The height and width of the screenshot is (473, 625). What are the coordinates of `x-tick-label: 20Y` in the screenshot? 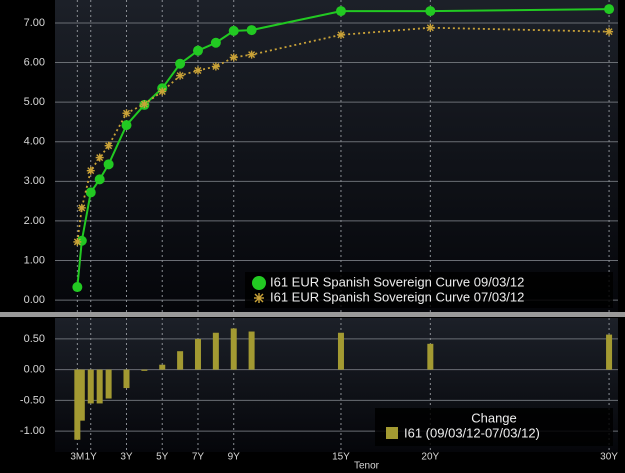 It's located at (430, 457).